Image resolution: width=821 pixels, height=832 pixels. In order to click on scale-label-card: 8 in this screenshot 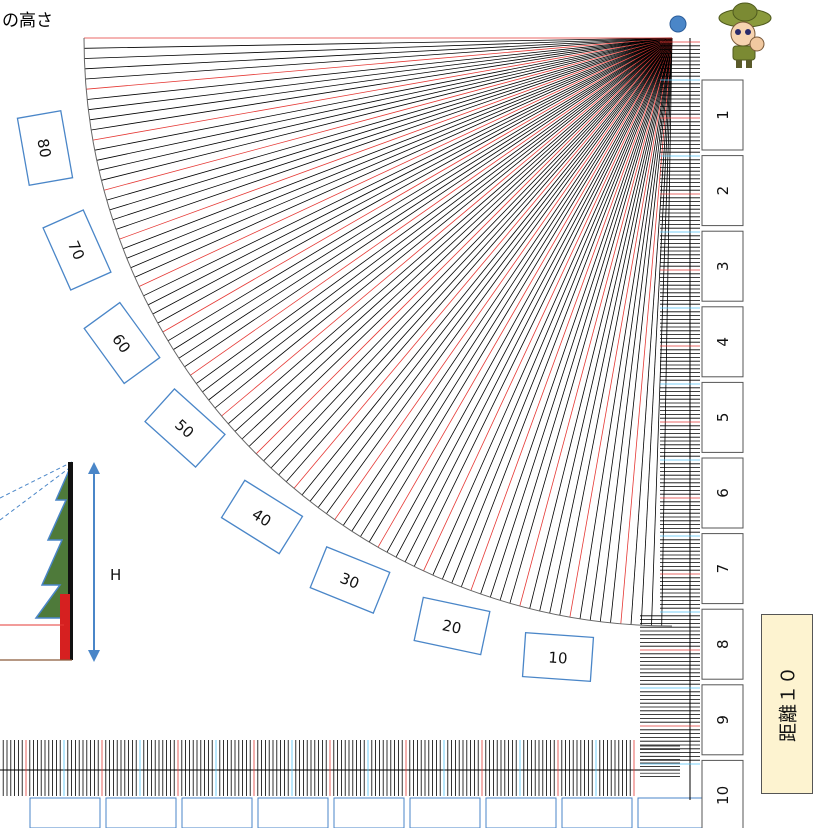, I will do `click(722, 644)`.